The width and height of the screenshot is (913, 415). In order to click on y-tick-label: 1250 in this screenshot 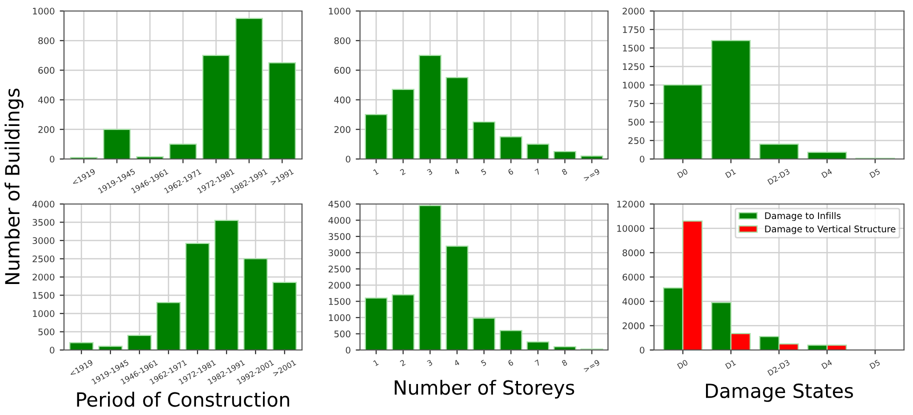, I will do `click(633, 66)`.